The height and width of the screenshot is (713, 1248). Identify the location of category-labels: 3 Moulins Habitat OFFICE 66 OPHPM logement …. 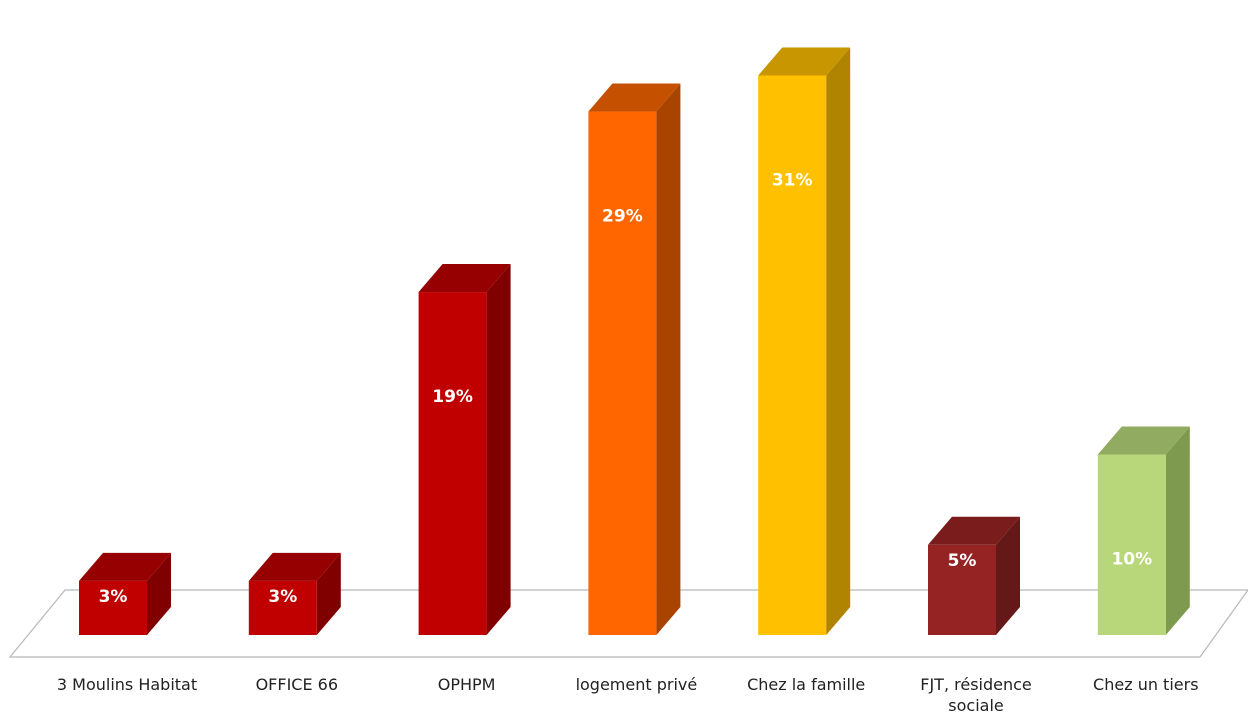
(628, 694).